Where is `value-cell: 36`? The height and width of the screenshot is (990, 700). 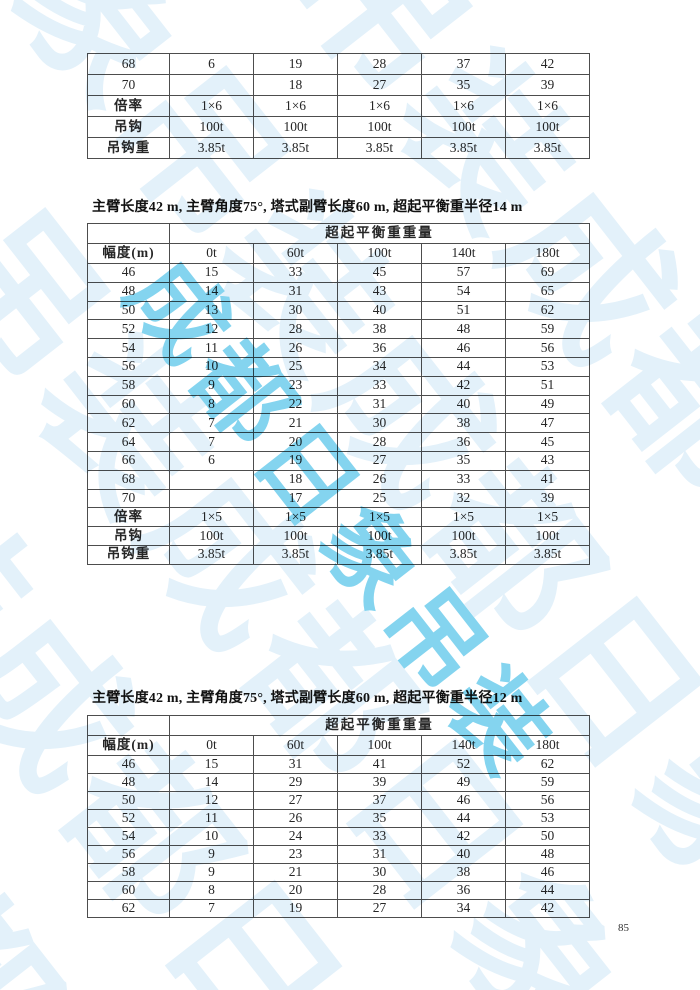
value-cell: 36 is located at coordinates (379, 348).